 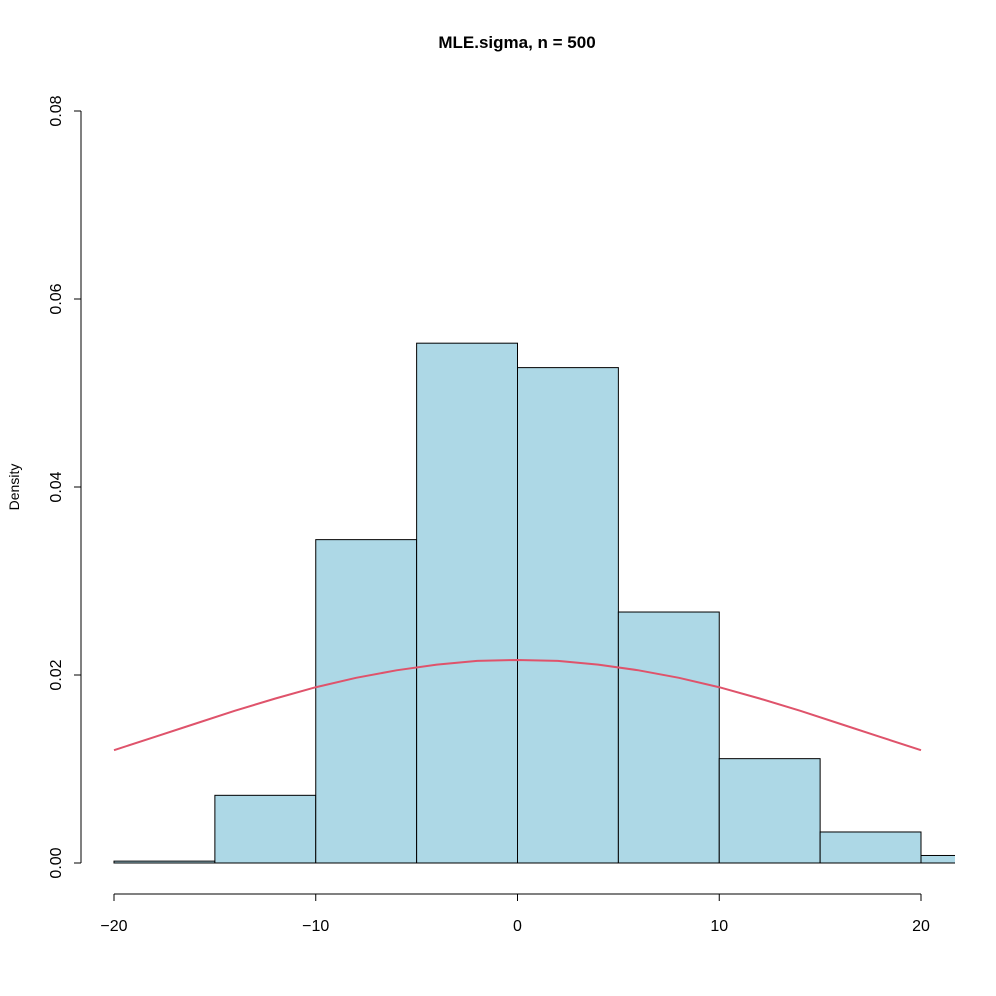 What do you see at coordinates (56, 862) in the screenshot?
I see `y-tick-label: 0.00` at bounding box center [56, 862].